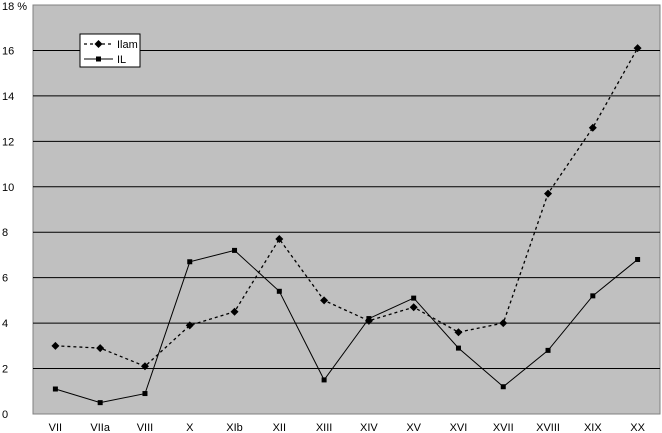 This screenshot has width=662, height=433. What do you see at coordinates (145, 427) in the screenshot?
I see `x-tick-label: VIII` at bounding box center [145, 427].